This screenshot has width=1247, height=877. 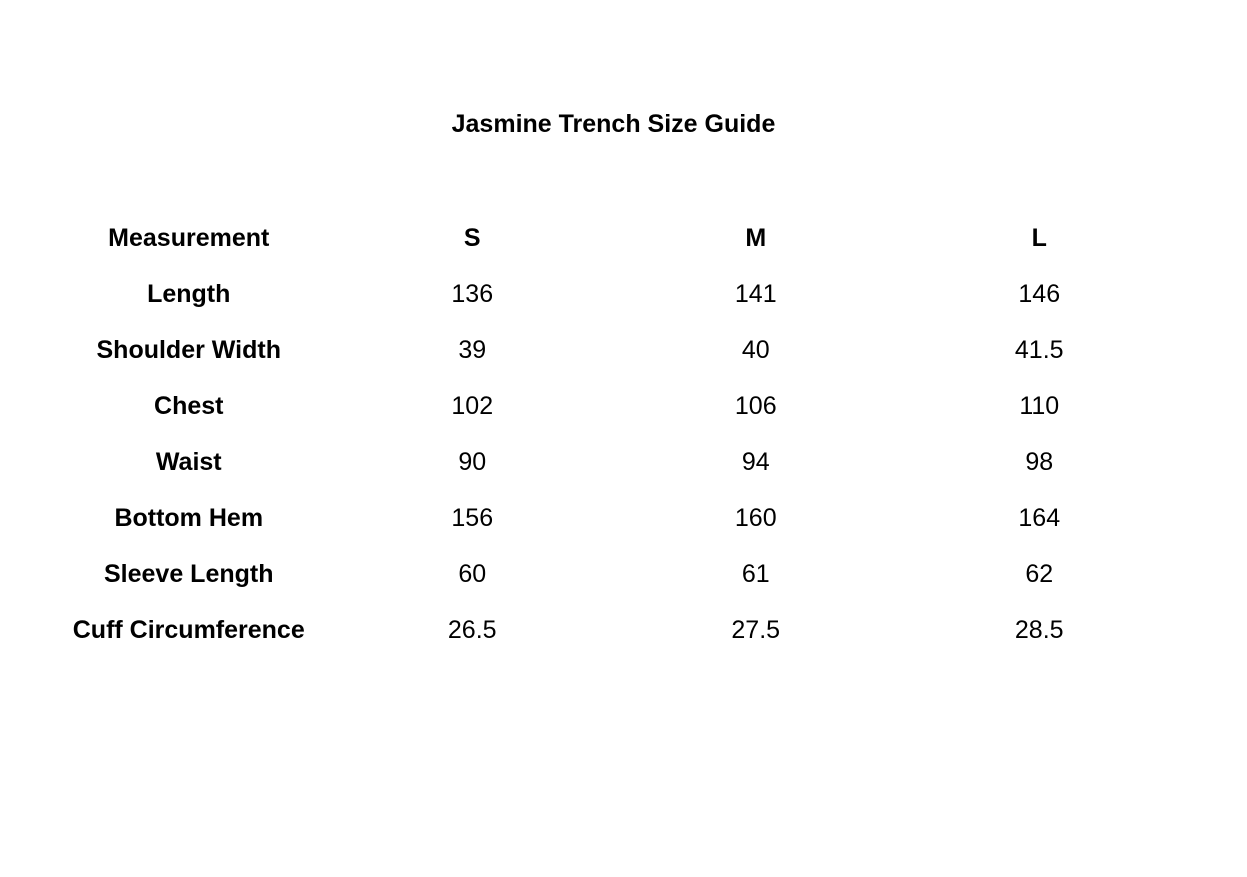 What do you see at coordinates (1039, 630) in the screenshot?
I see `cell-value-l: 28.5` at bounding box center [1039, 630].